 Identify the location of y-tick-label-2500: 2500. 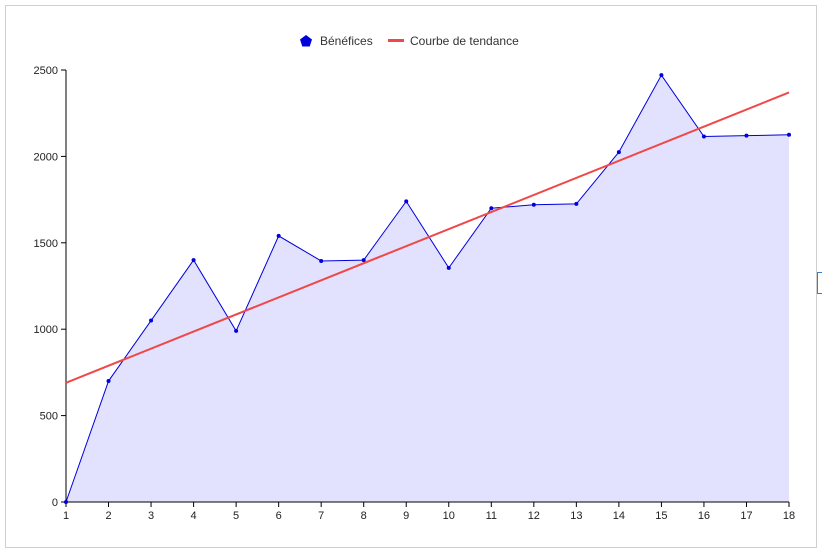
(46, 71).